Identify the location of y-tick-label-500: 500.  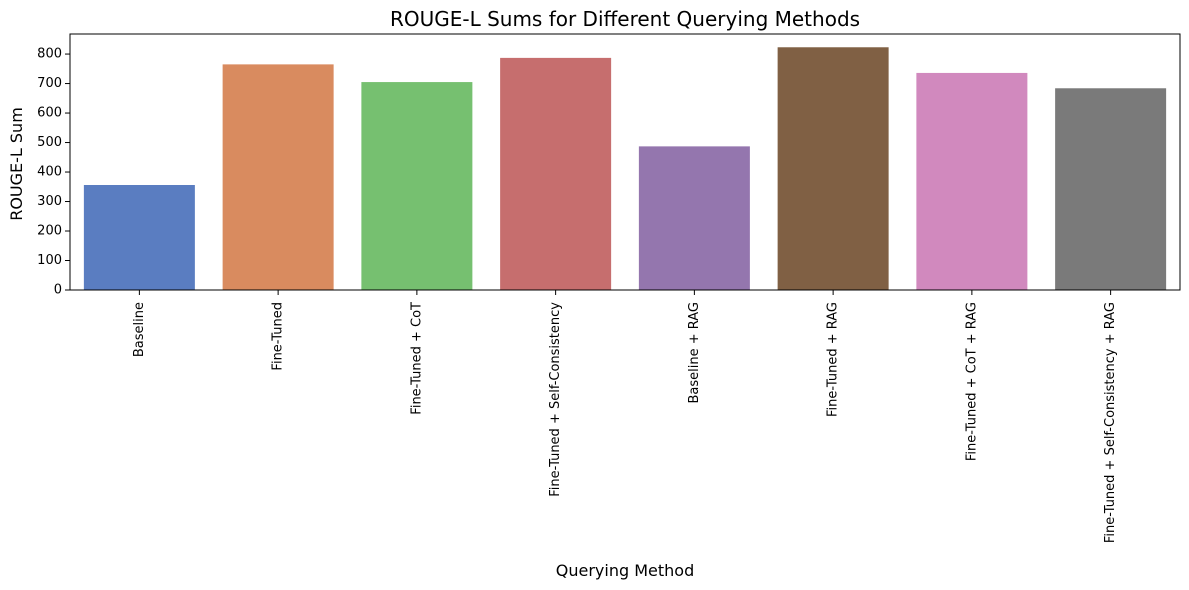
(49, 142).